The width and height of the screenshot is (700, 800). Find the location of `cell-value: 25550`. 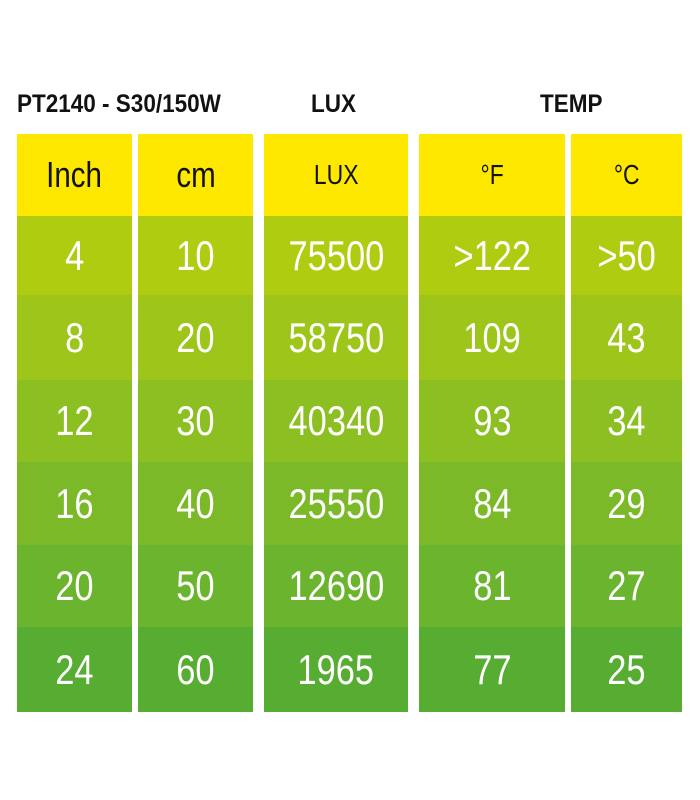

cell-value: 25550 is located at coordinates (336, 503).